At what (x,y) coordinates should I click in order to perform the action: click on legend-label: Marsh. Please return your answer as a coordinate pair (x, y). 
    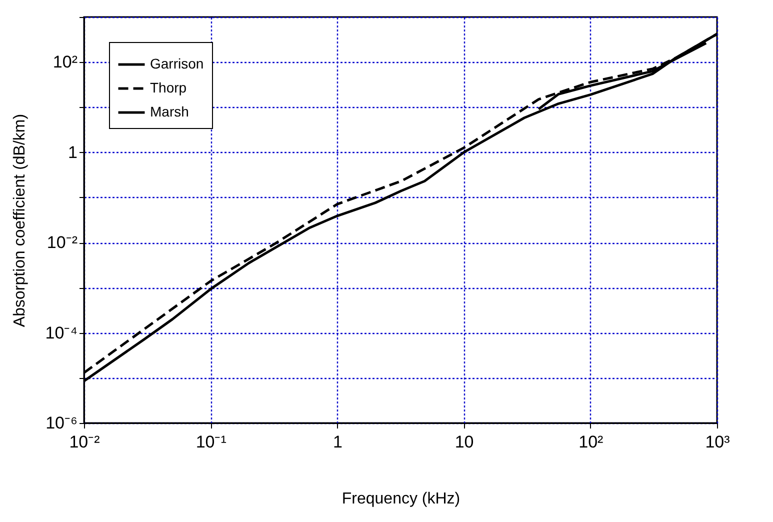
    Looking at the image, I should click on (169, 112).